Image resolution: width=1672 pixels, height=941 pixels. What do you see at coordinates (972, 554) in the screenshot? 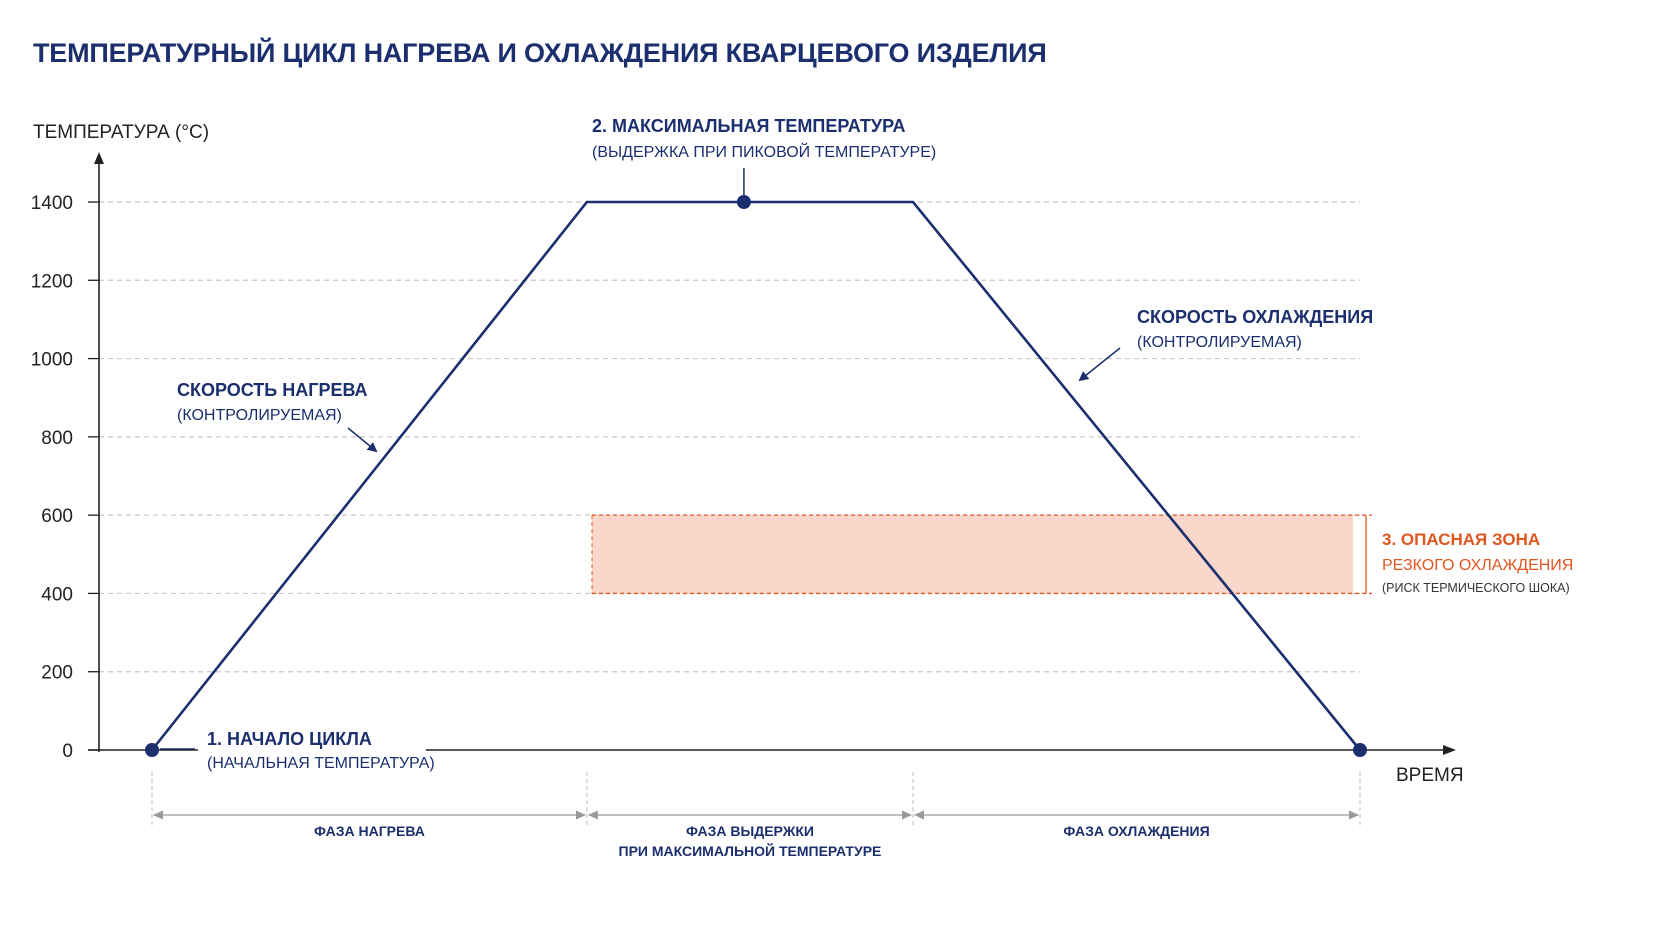
I see `danger-zone-rect` at bounding box center [972, 554].